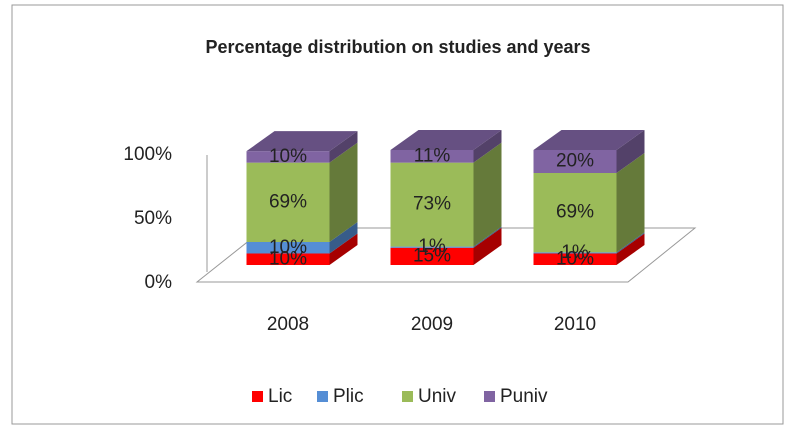  Describe the element at coordinates (524, 396) in the screenshot. I see `legend-label: Puniv` at that location.